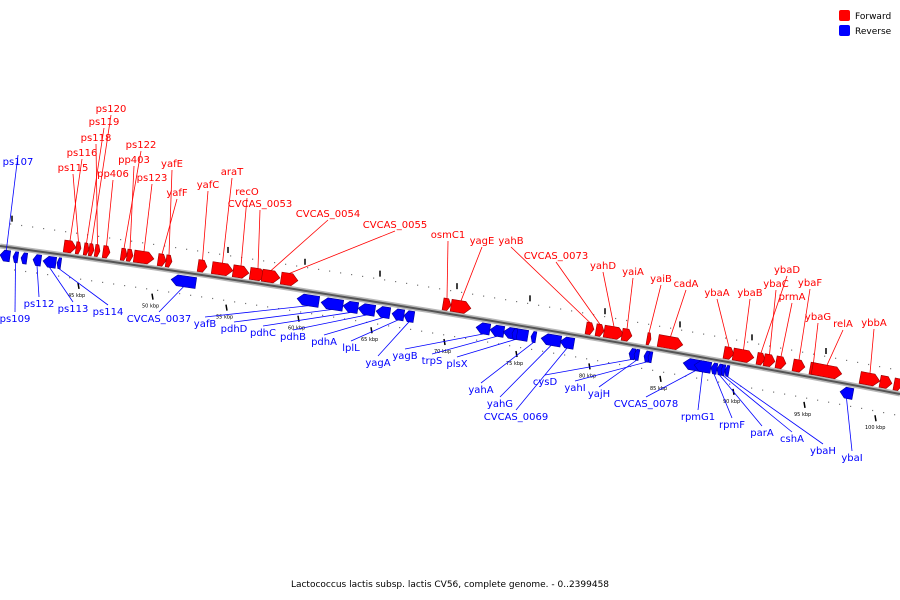  I want to click on gene-label-relA: relA, so click(843, 324).